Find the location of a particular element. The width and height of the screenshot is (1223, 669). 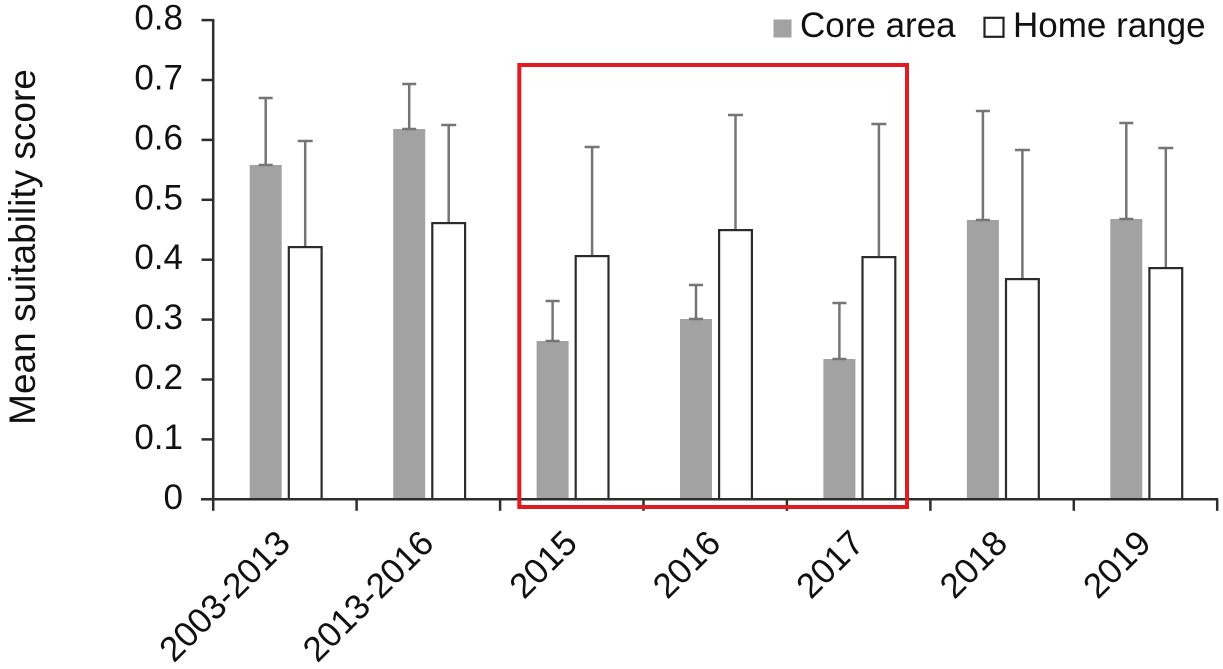

svg-text: 0.6 is located at coordinates (158, 137).